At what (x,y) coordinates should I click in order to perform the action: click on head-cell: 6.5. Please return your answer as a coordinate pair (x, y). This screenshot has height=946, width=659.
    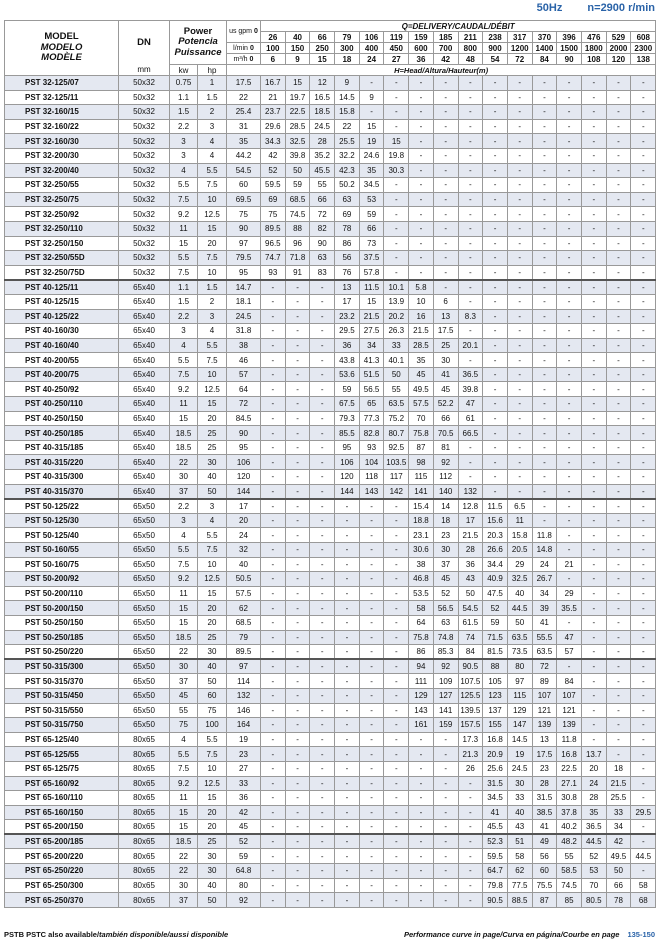
    Looking at the image, I should click on (519, 505).